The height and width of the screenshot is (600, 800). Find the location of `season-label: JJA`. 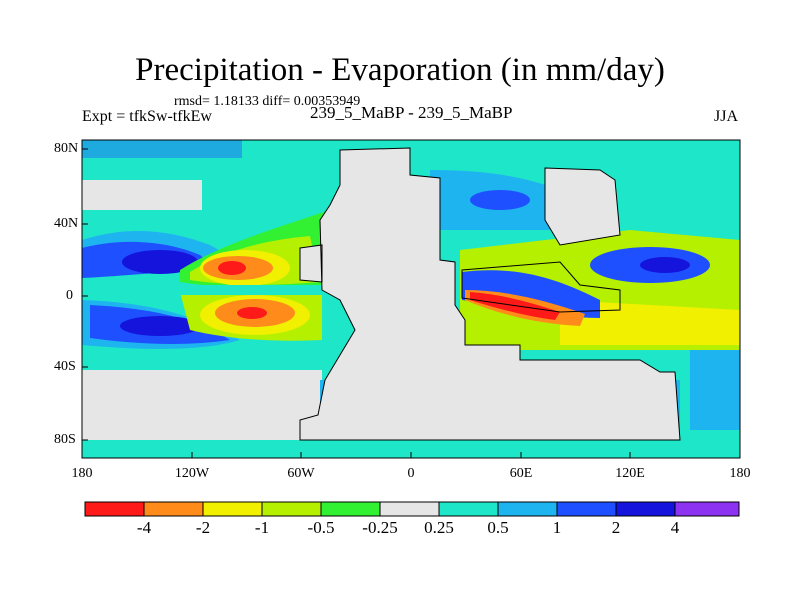

season-label: JJA is located at coordinates (726, 116).